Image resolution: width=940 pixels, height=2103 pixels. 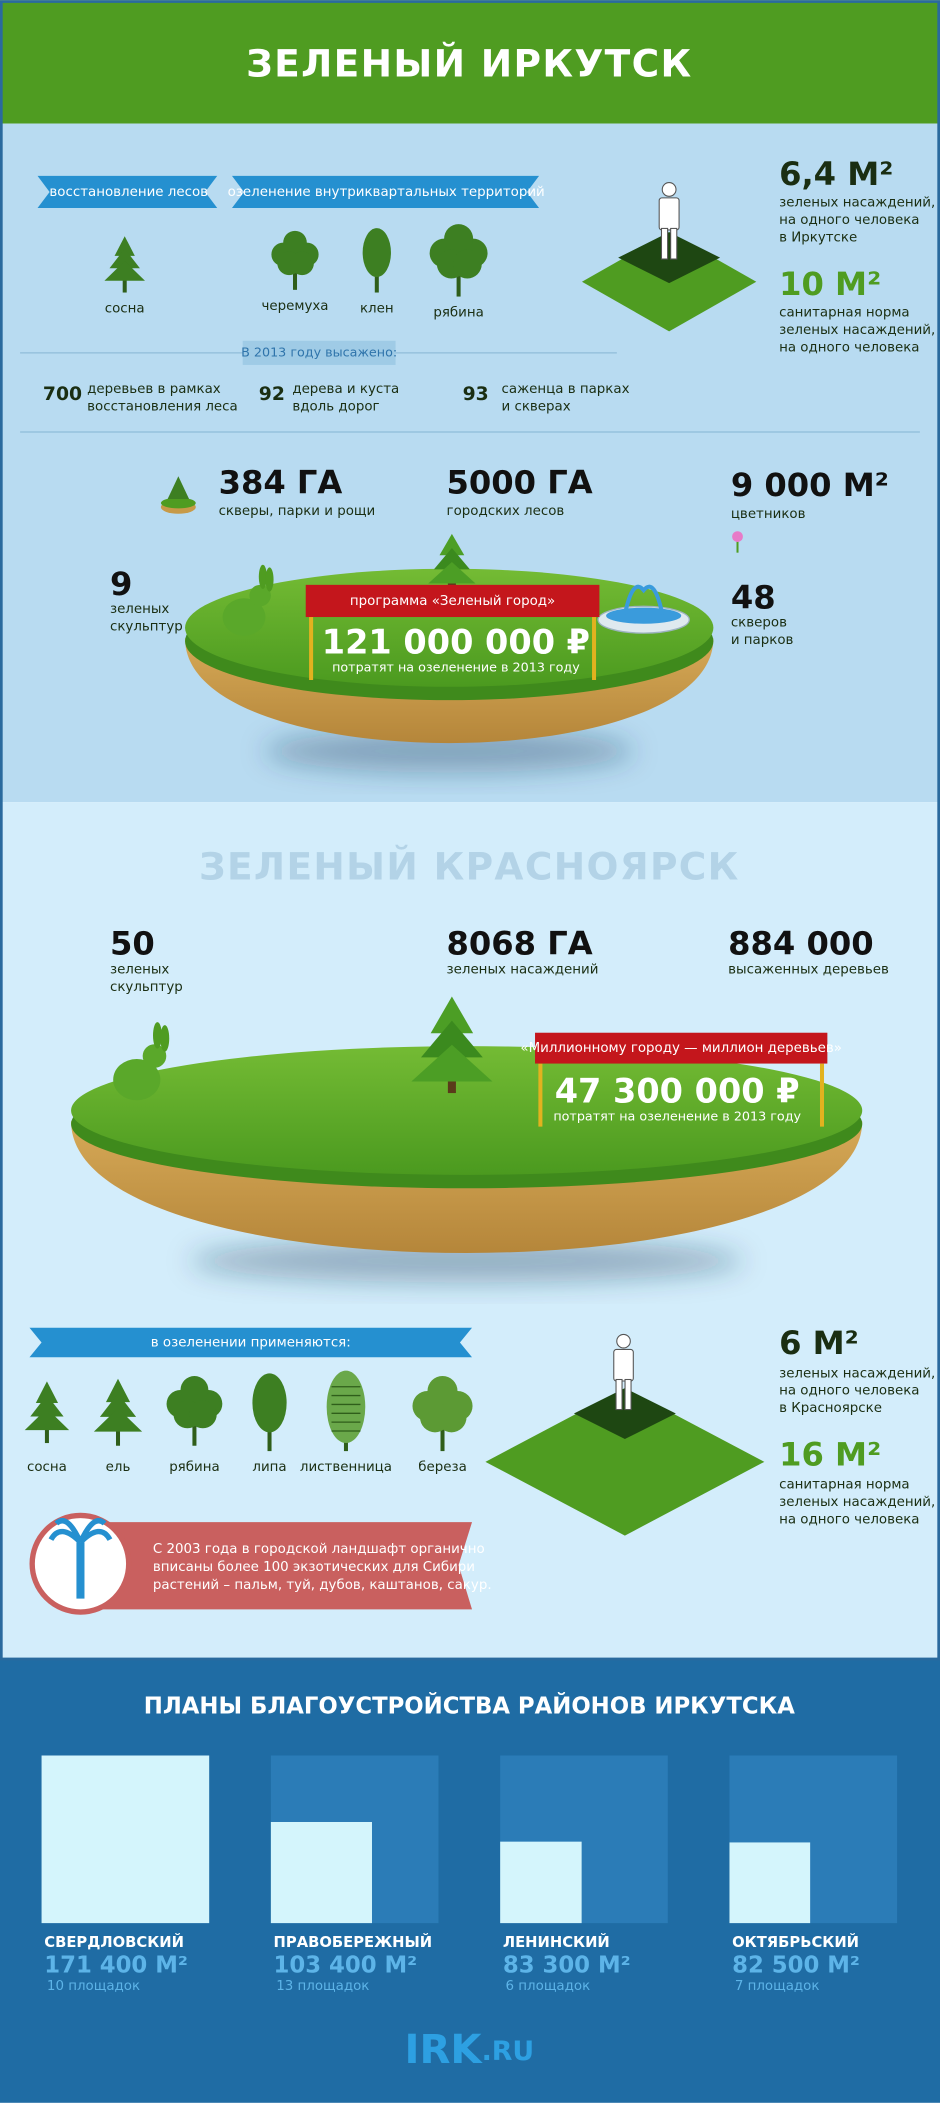 I want to click on stat-text: зеленых насаждений, so click(x=523, y=970).